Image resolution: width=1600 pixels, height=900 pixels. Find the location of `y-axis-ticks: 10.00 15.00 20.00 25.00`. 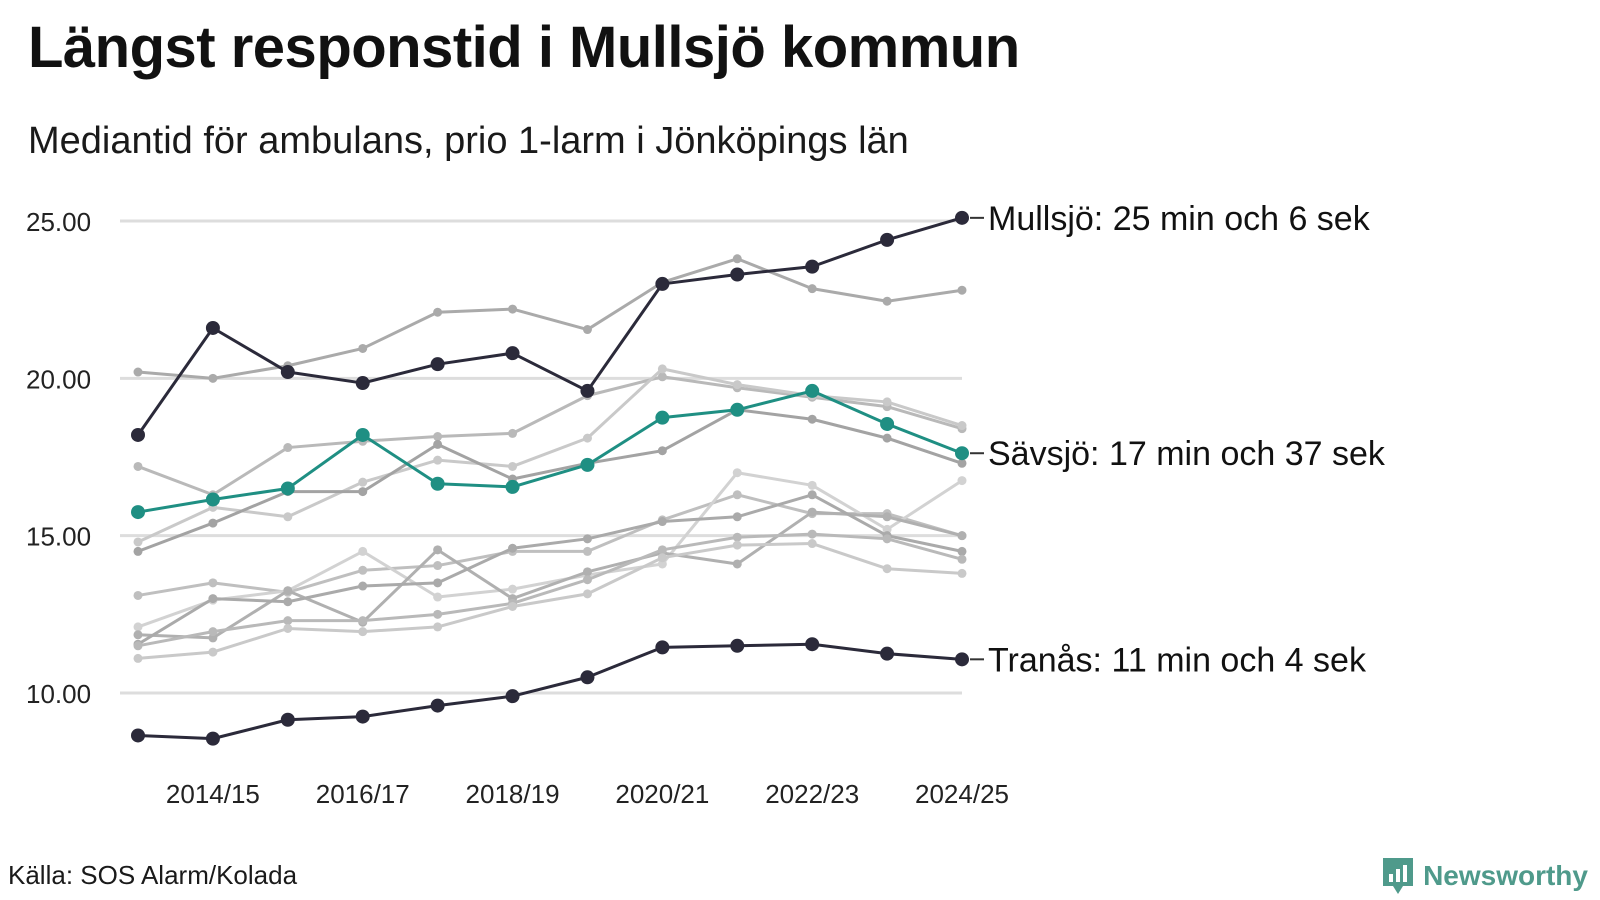

y-axis-ticks: 10.00 15.00 20.00 25.00 is located at coordinates (58, 458).